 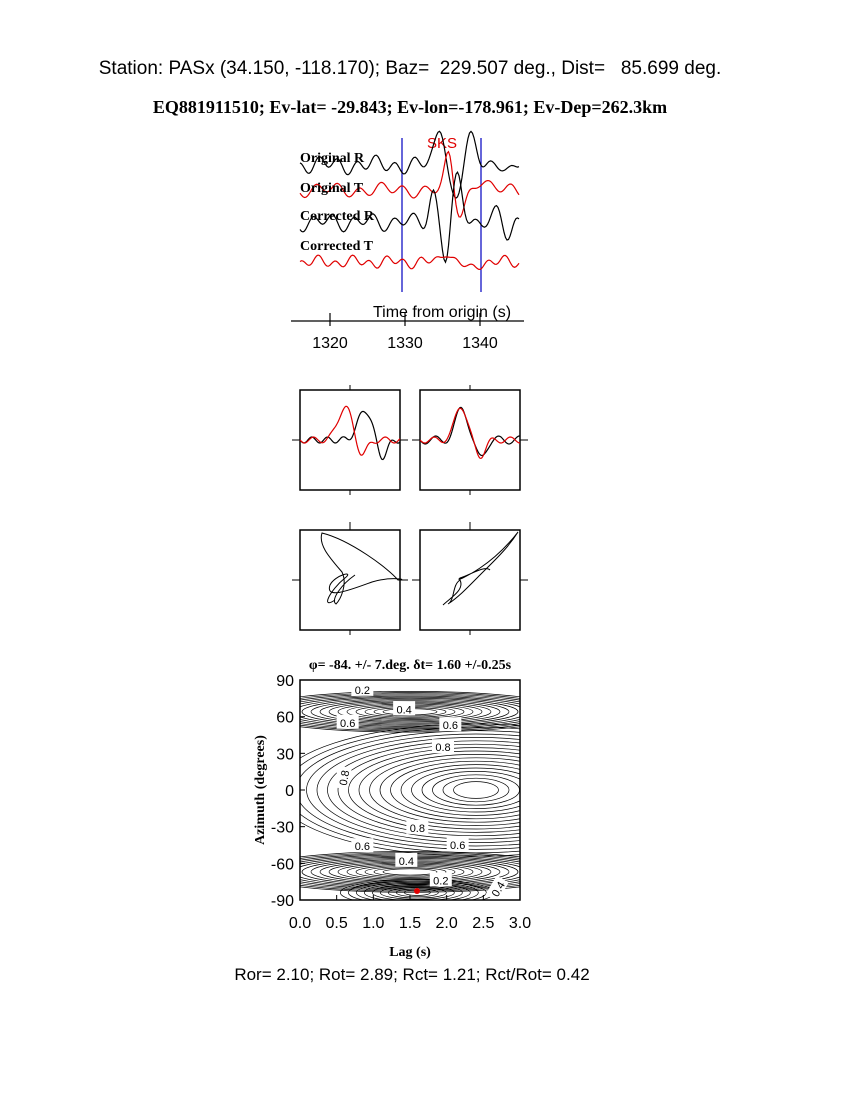 I want to click on trace-original-t, so click(x=409, y=184).